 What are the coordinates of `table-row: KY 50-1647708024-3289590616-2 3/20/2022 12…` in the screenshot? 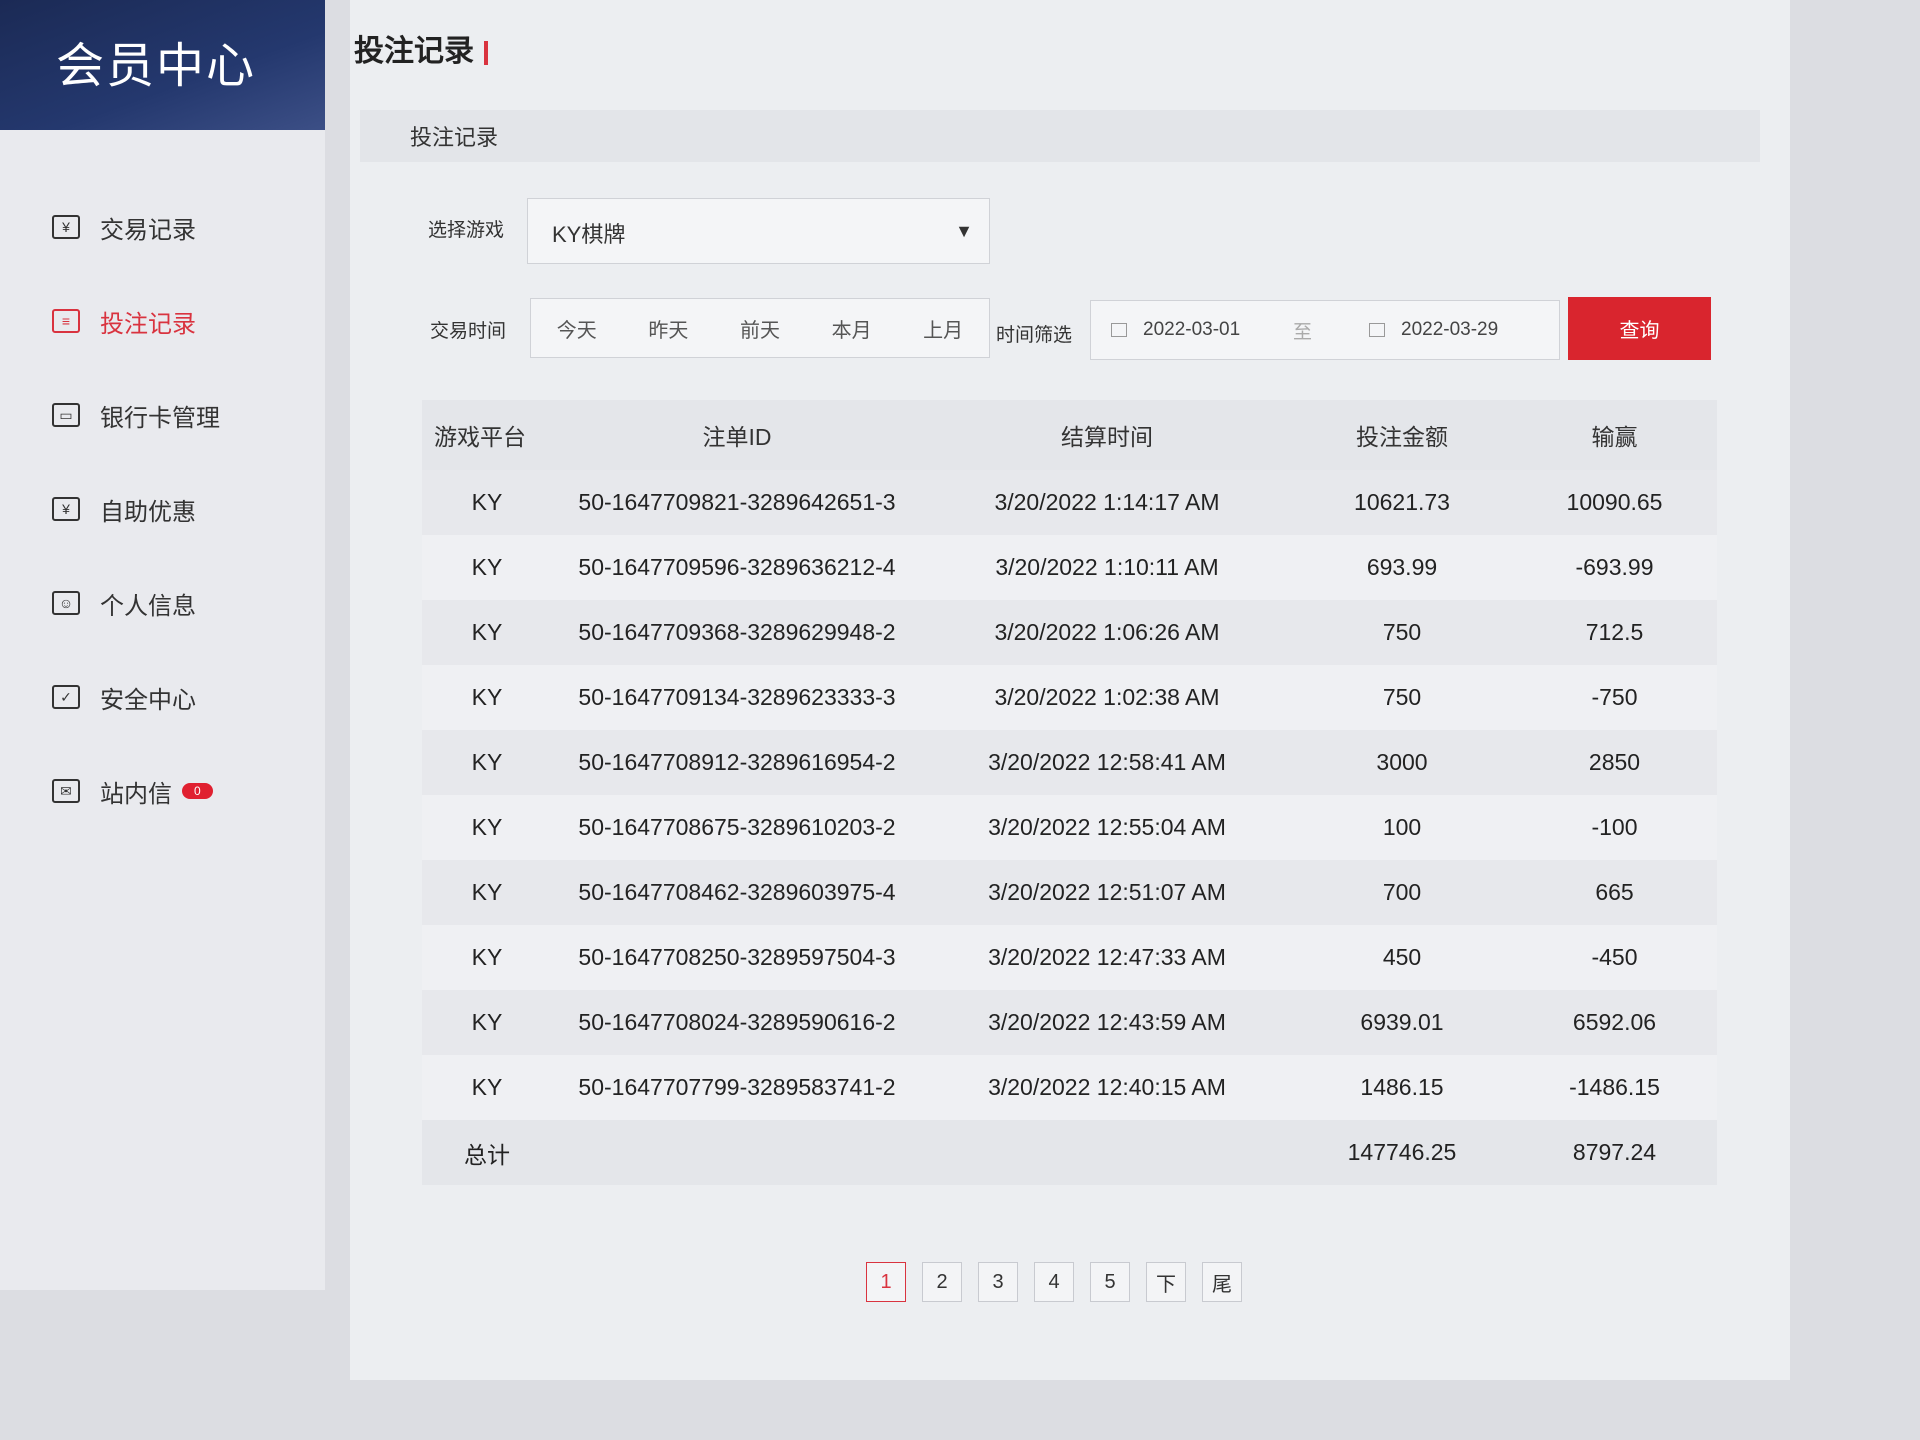 It's located at (1069, 1022).